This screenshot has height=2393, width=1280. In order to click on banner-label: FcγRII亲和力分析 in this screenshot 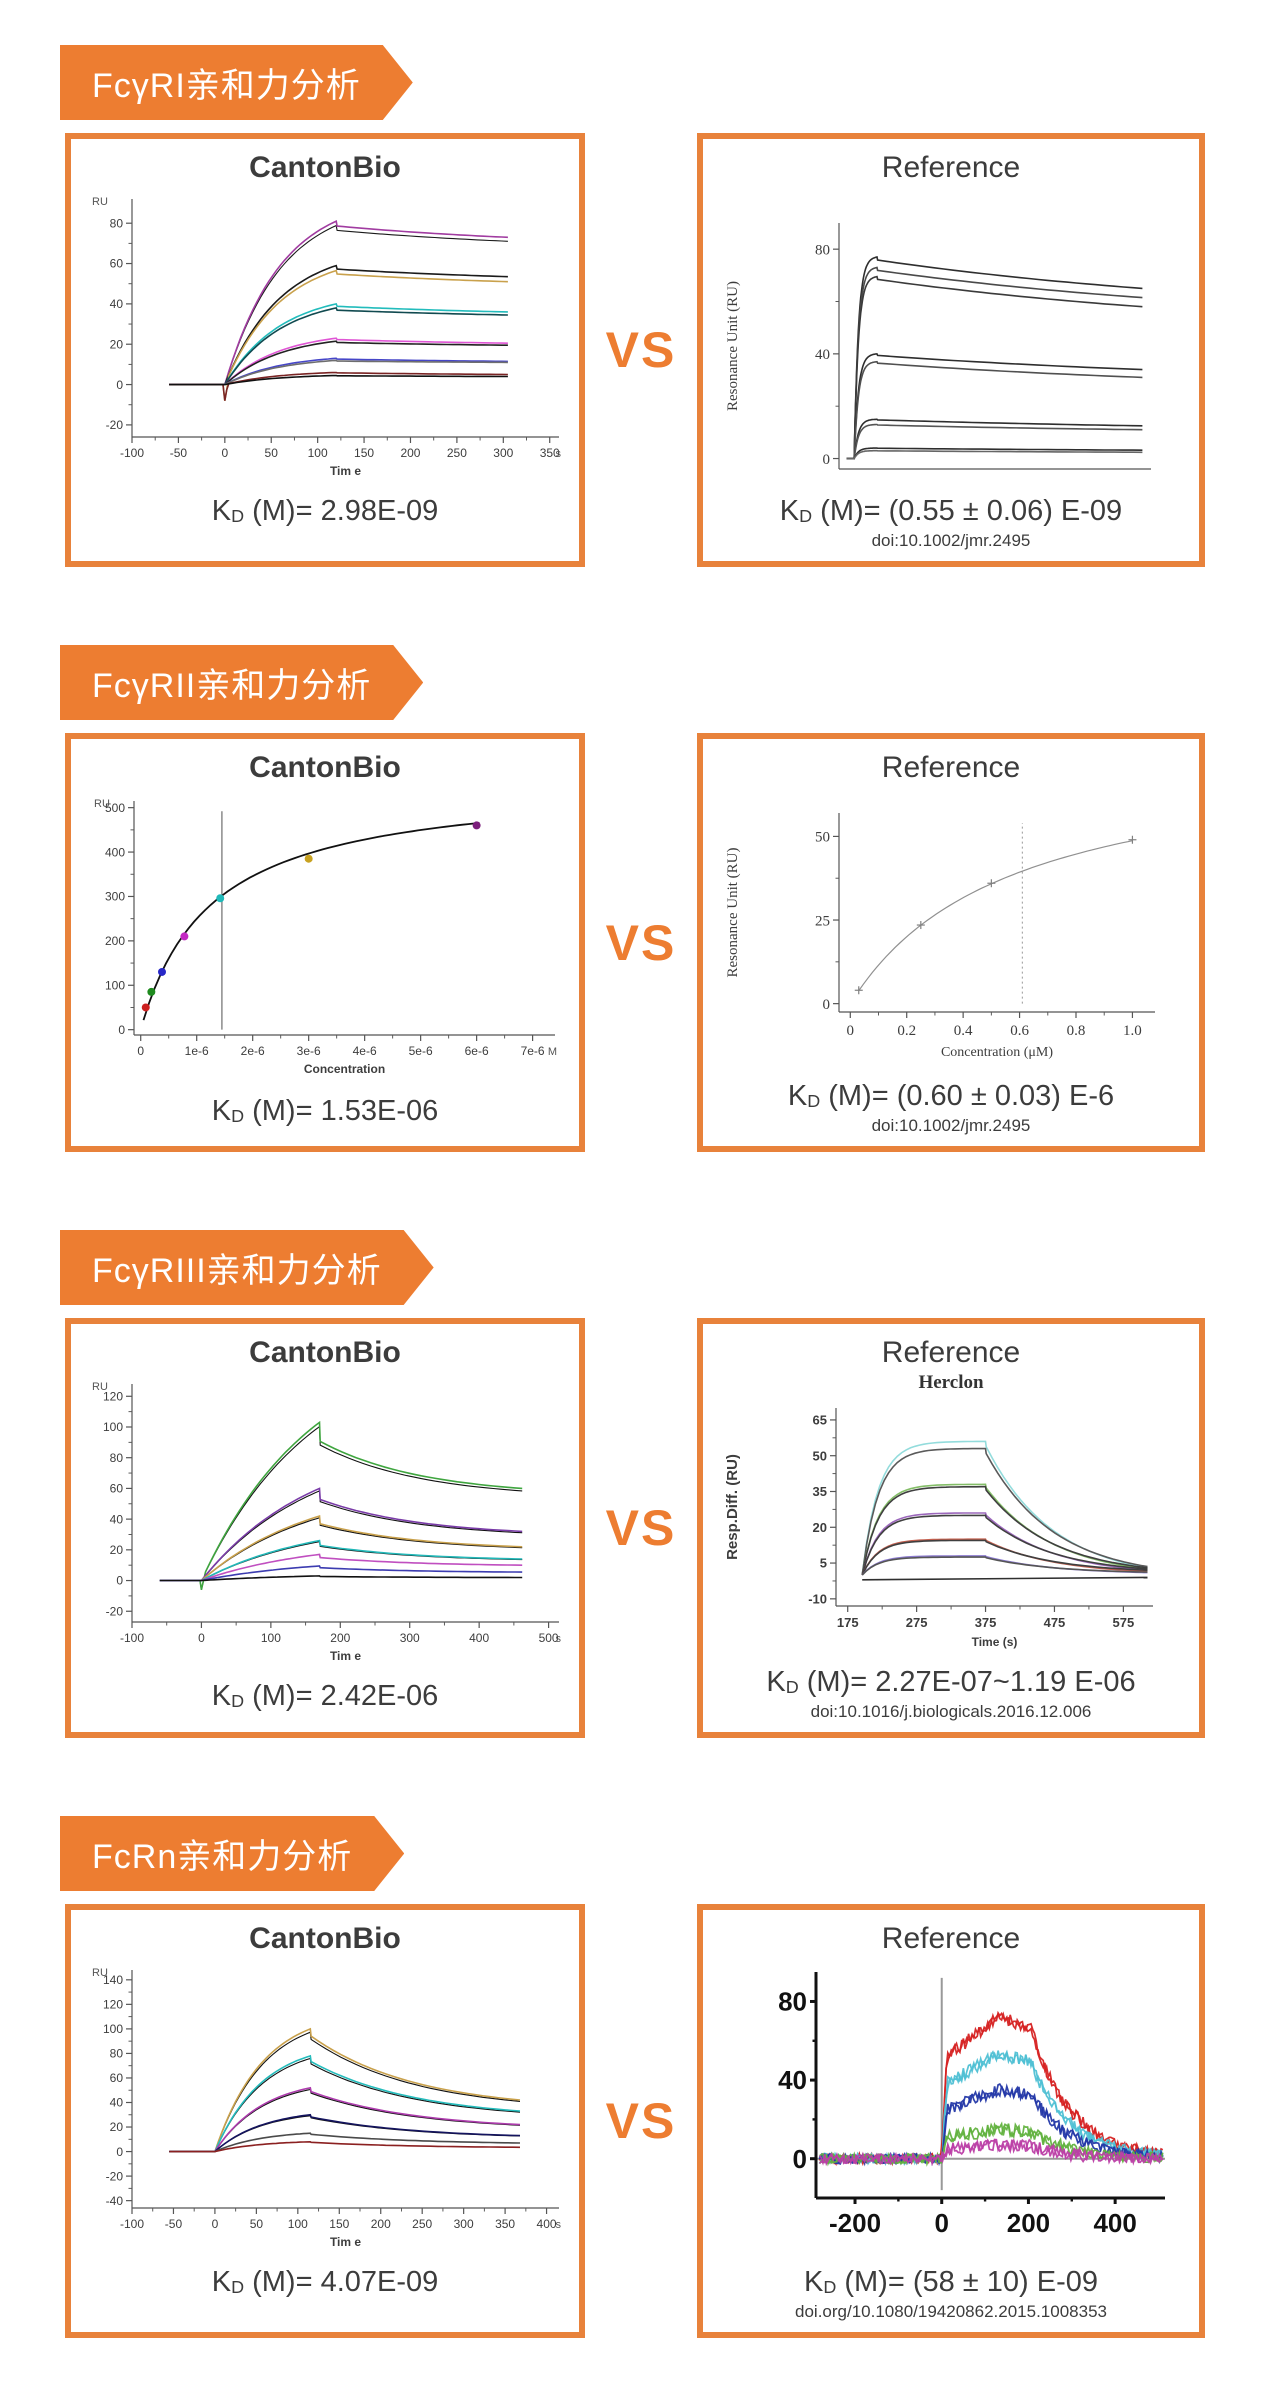, I will do `click(232, 686)`.